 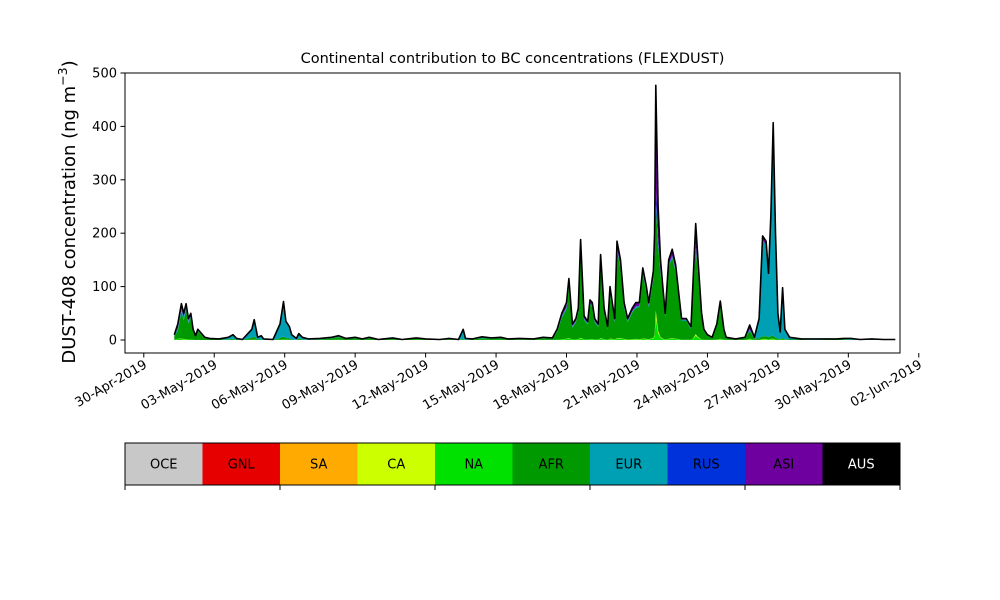 What do you see at coordinates (180, 385) in the screenshot?
I see `x-tick-label: 03-May-2019` at bounding box center [180, 385].